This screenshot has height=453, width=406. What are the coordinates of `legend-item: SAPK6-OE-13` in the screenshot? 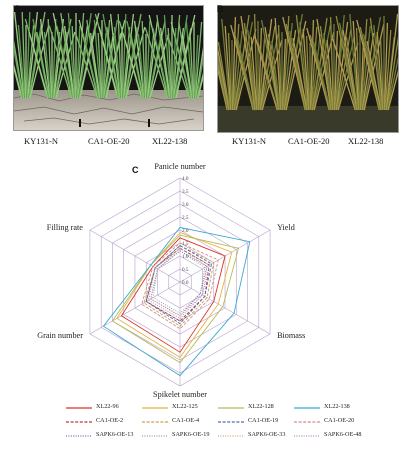 It's located at (106, 436).